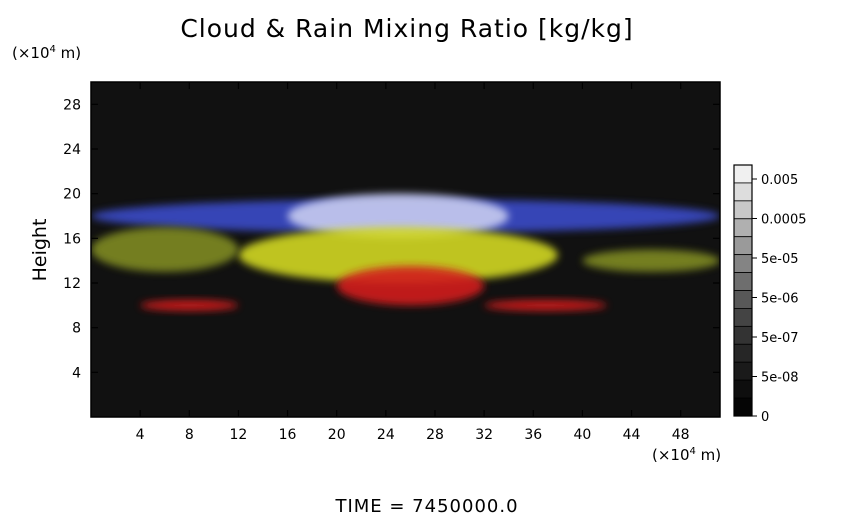 The height and width of the screenshot is (519, 854). What do you see at coordinates (72, 150) in the screenshot?
I see `y-tick-label-5: 24` at bounding box center [72, 150].